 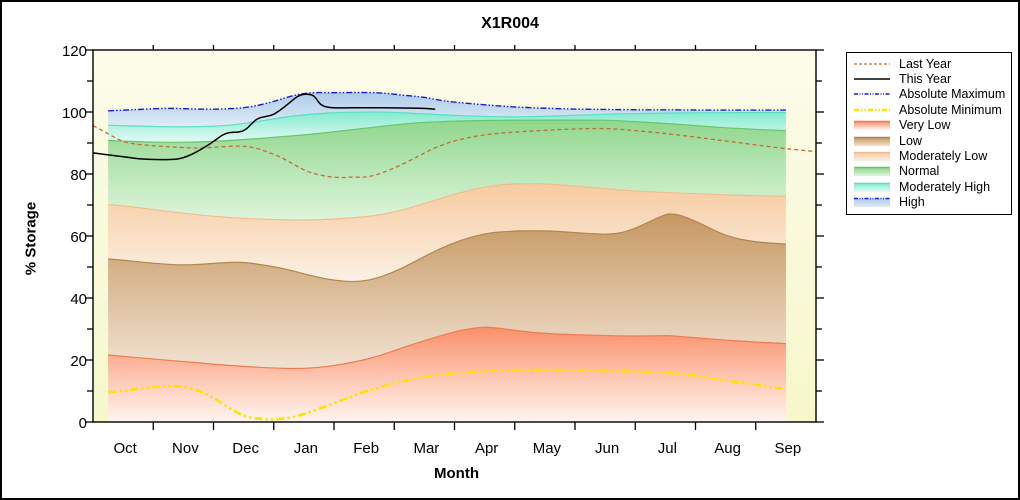 What do you see at coordinates (910, 140) in the screenshot?
I see `legend-label: Low` at bounding box center [910, 140].